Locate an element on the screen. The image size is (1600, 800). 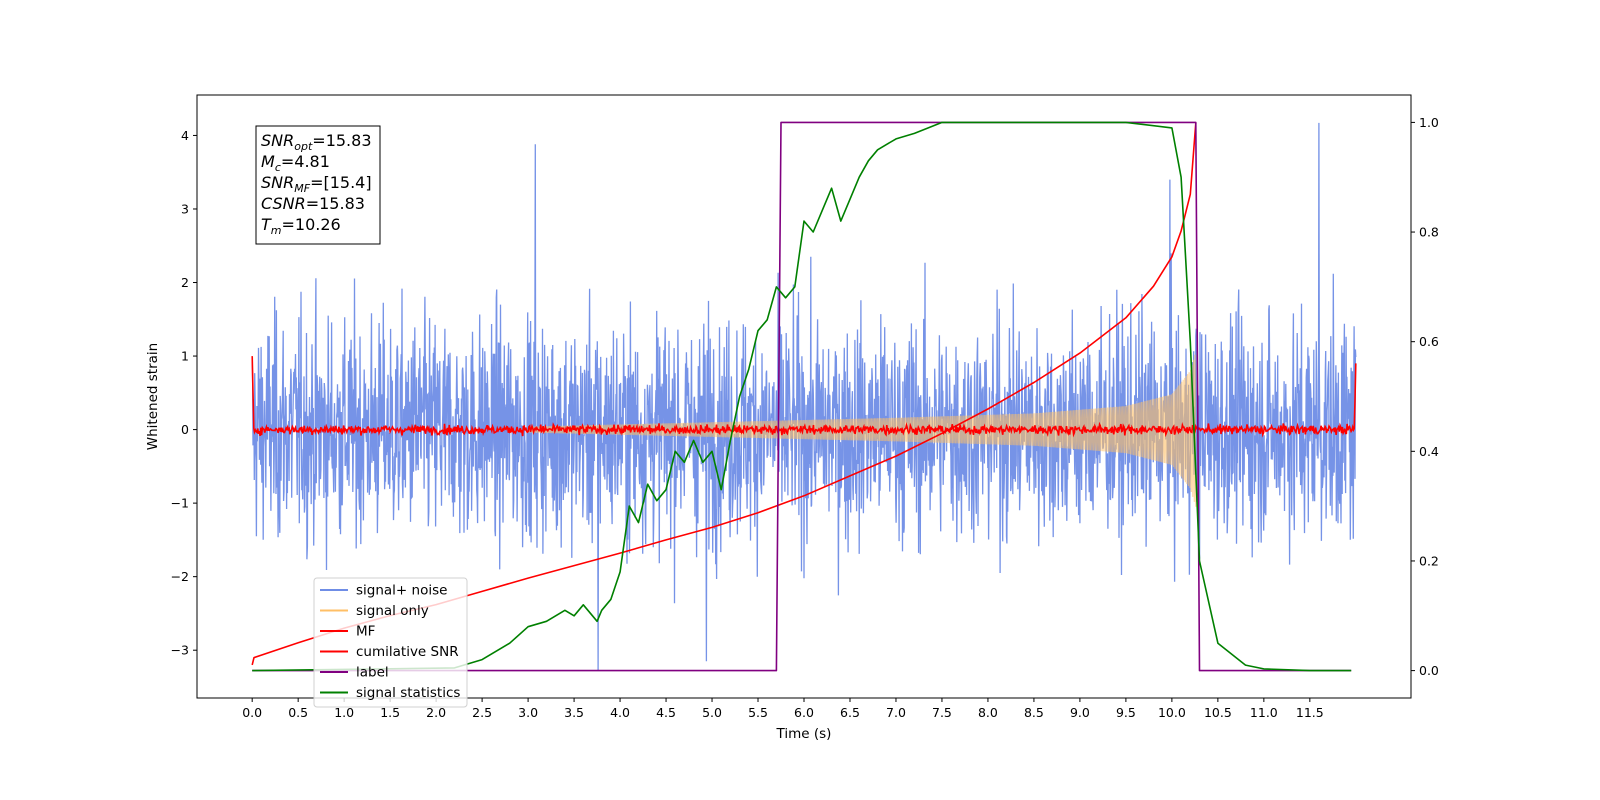
x-tick-label: 7.0 is located at coordinates (896, 712).